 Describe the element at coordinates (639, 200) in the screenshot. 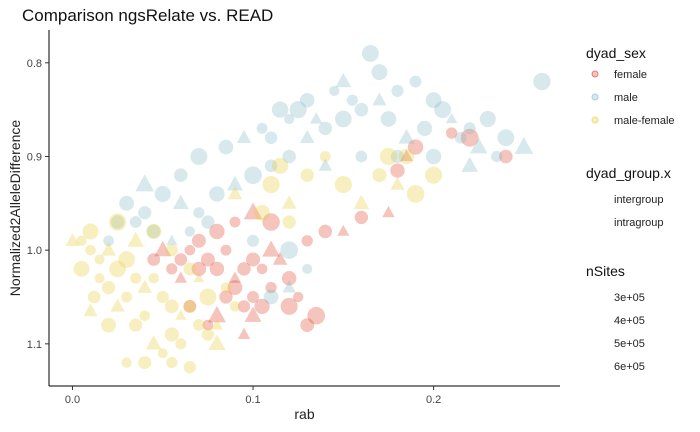

I see `legend-label-intergroup: intergroup` at that location.